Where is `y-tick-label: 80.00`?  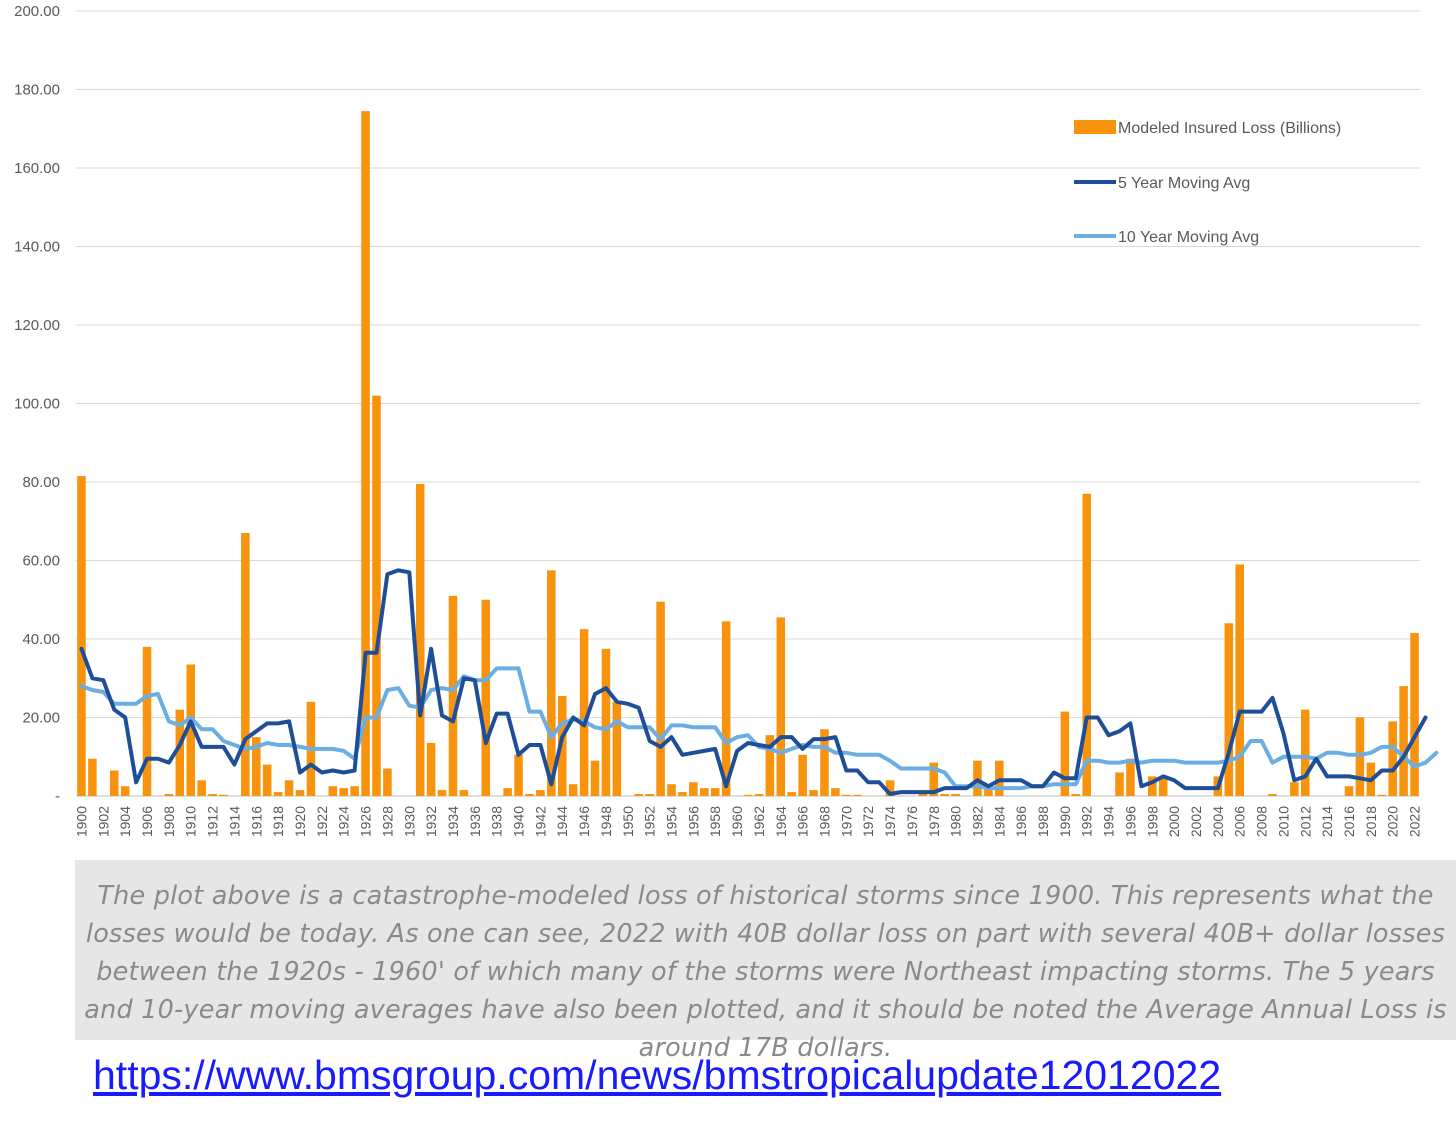
y-tick-label: 80.00 is located at coordinates (41, 482).